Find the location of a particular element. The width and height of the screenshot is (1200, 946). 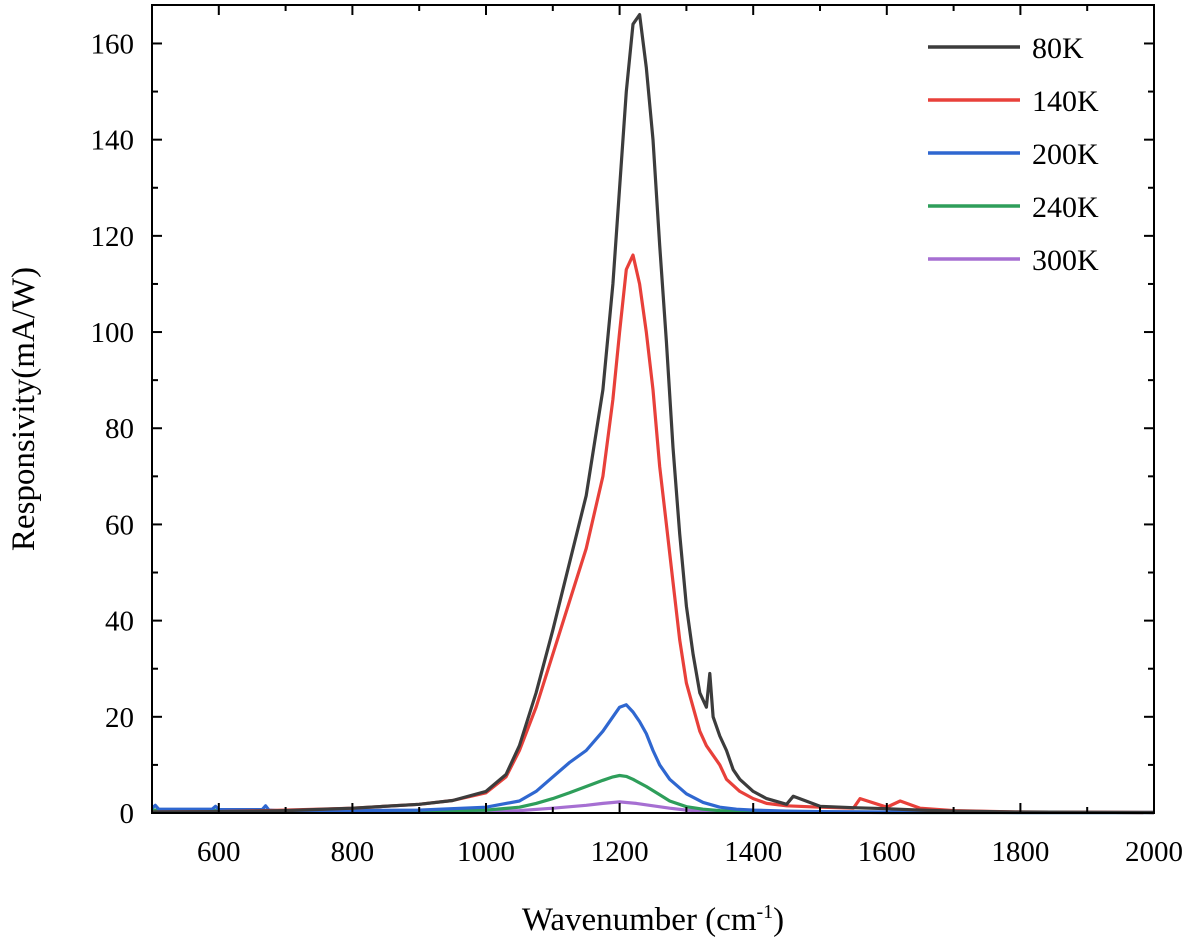

series-line-200K is located at coordinates (652, 759).